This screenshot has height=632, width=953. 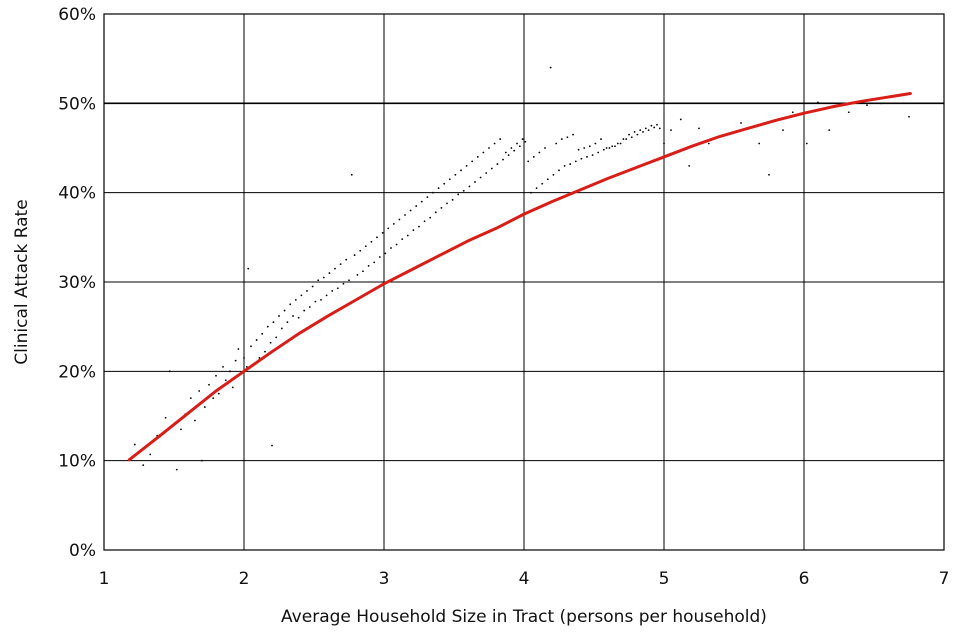 I want to click on y-axis-title: Clinical Attack Rate, so click(x=22, y=281).